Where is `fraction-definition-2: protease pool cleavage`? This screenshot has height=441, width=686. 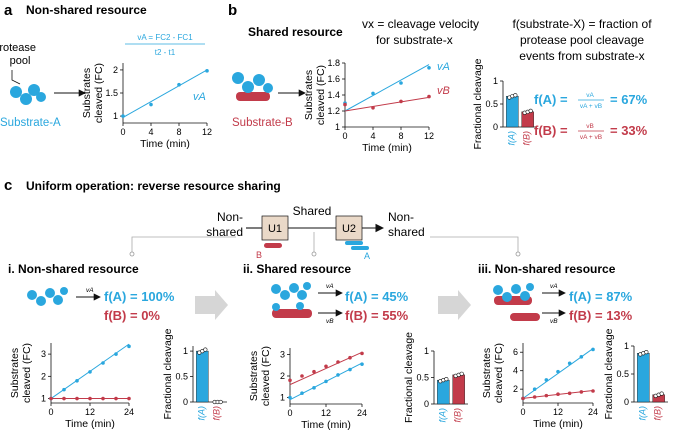
fraction-definition-2: protease pool cleavage is located at coordinates (582, 40).